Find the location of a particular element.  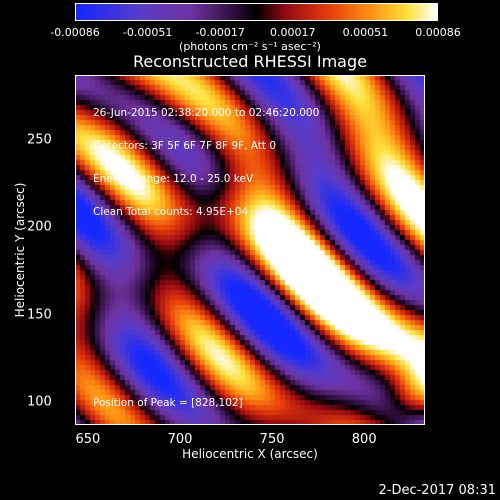

peak-position-label: Position of Peak = [828,102] is located at coordinates (168, 403).